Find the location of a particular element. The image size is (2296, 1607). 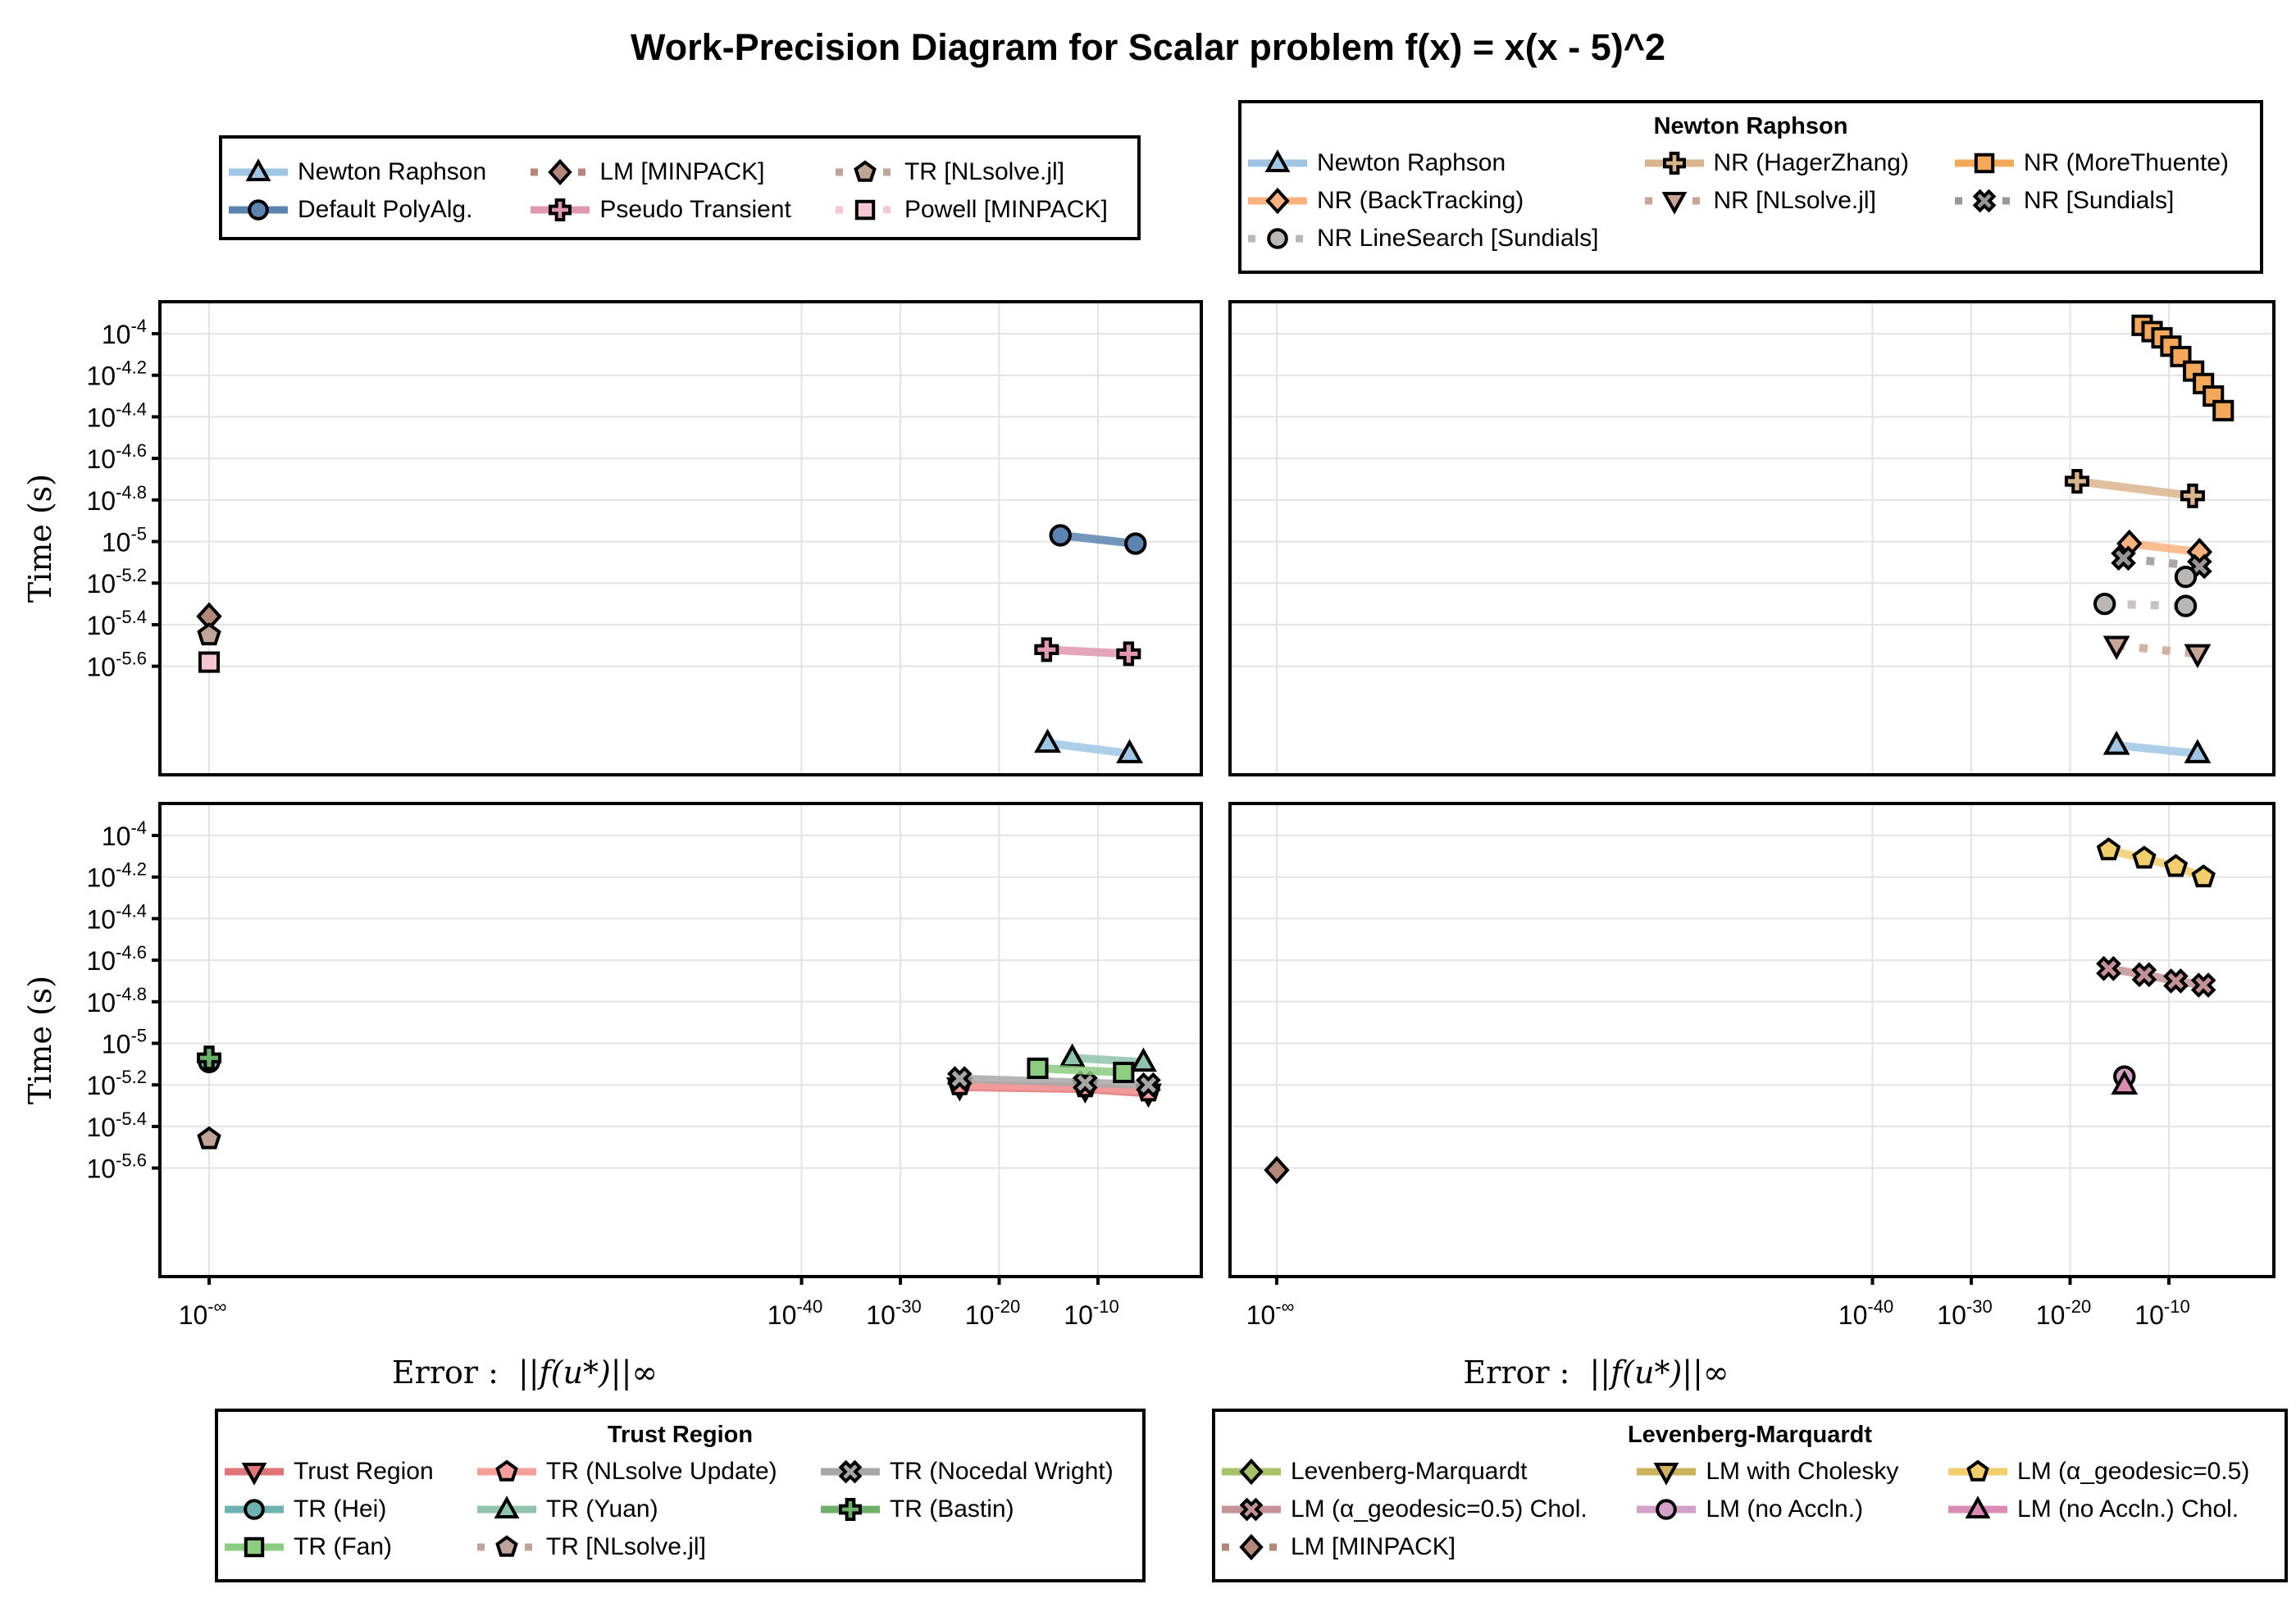

legend-x-icon is located at coordinates (1251, 1509).